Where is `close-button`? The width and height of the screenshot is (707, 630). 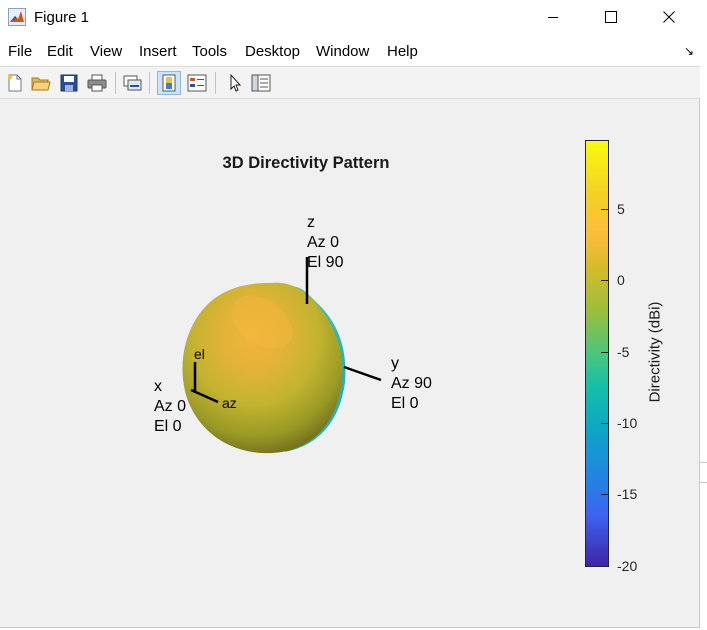
close-button is located at coordinates (669, 17).